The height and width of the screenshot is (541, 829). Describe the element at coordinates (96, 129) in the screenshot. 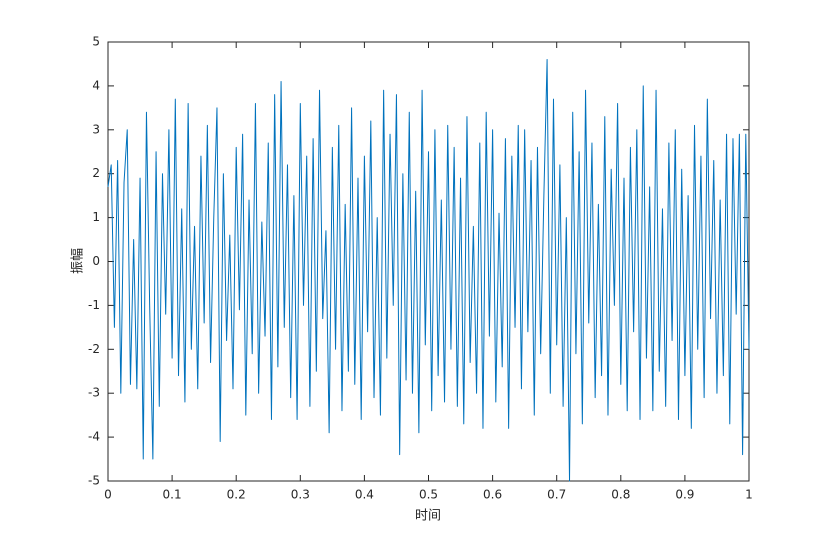

I see `y-tick-label: 3` at that location.